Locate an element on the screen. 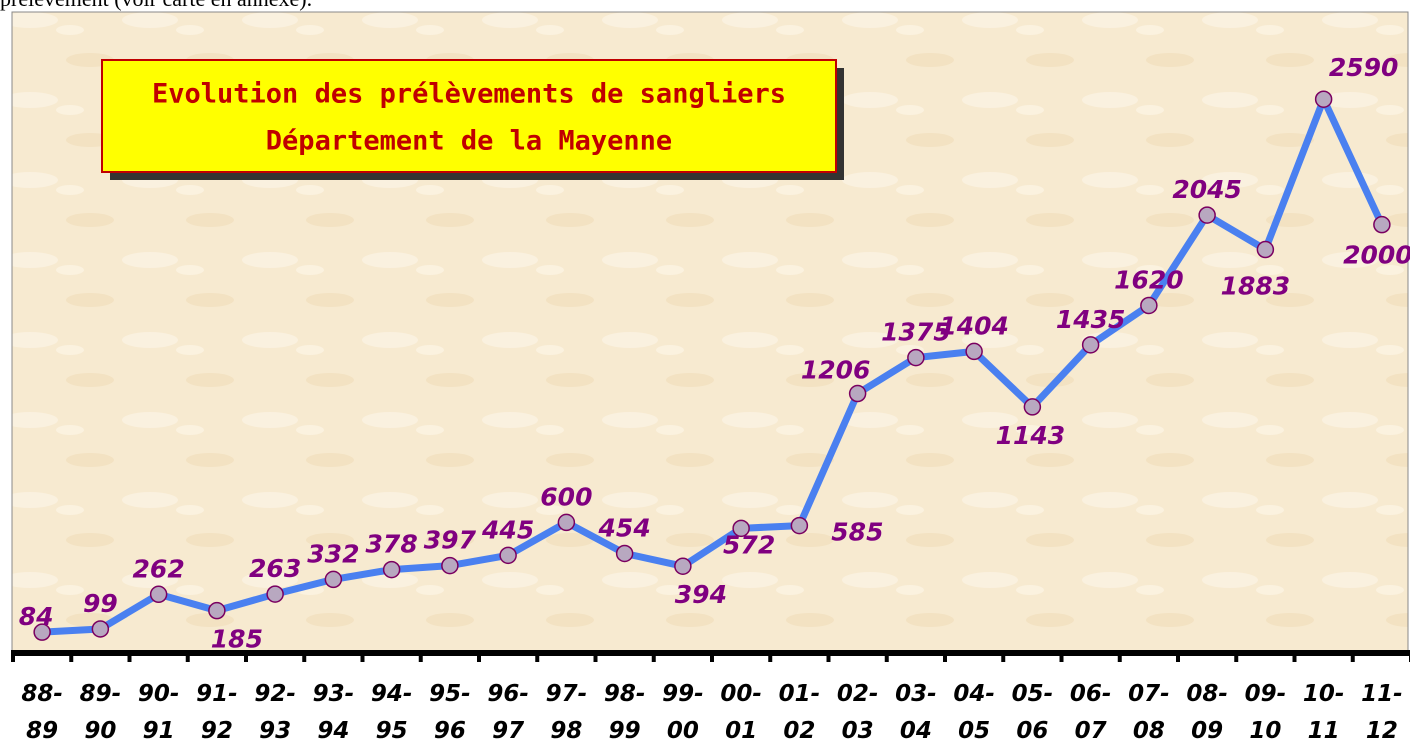 This screenshot has height=746, width=1410. value-label: 394 is located at coordinates (701, 594).